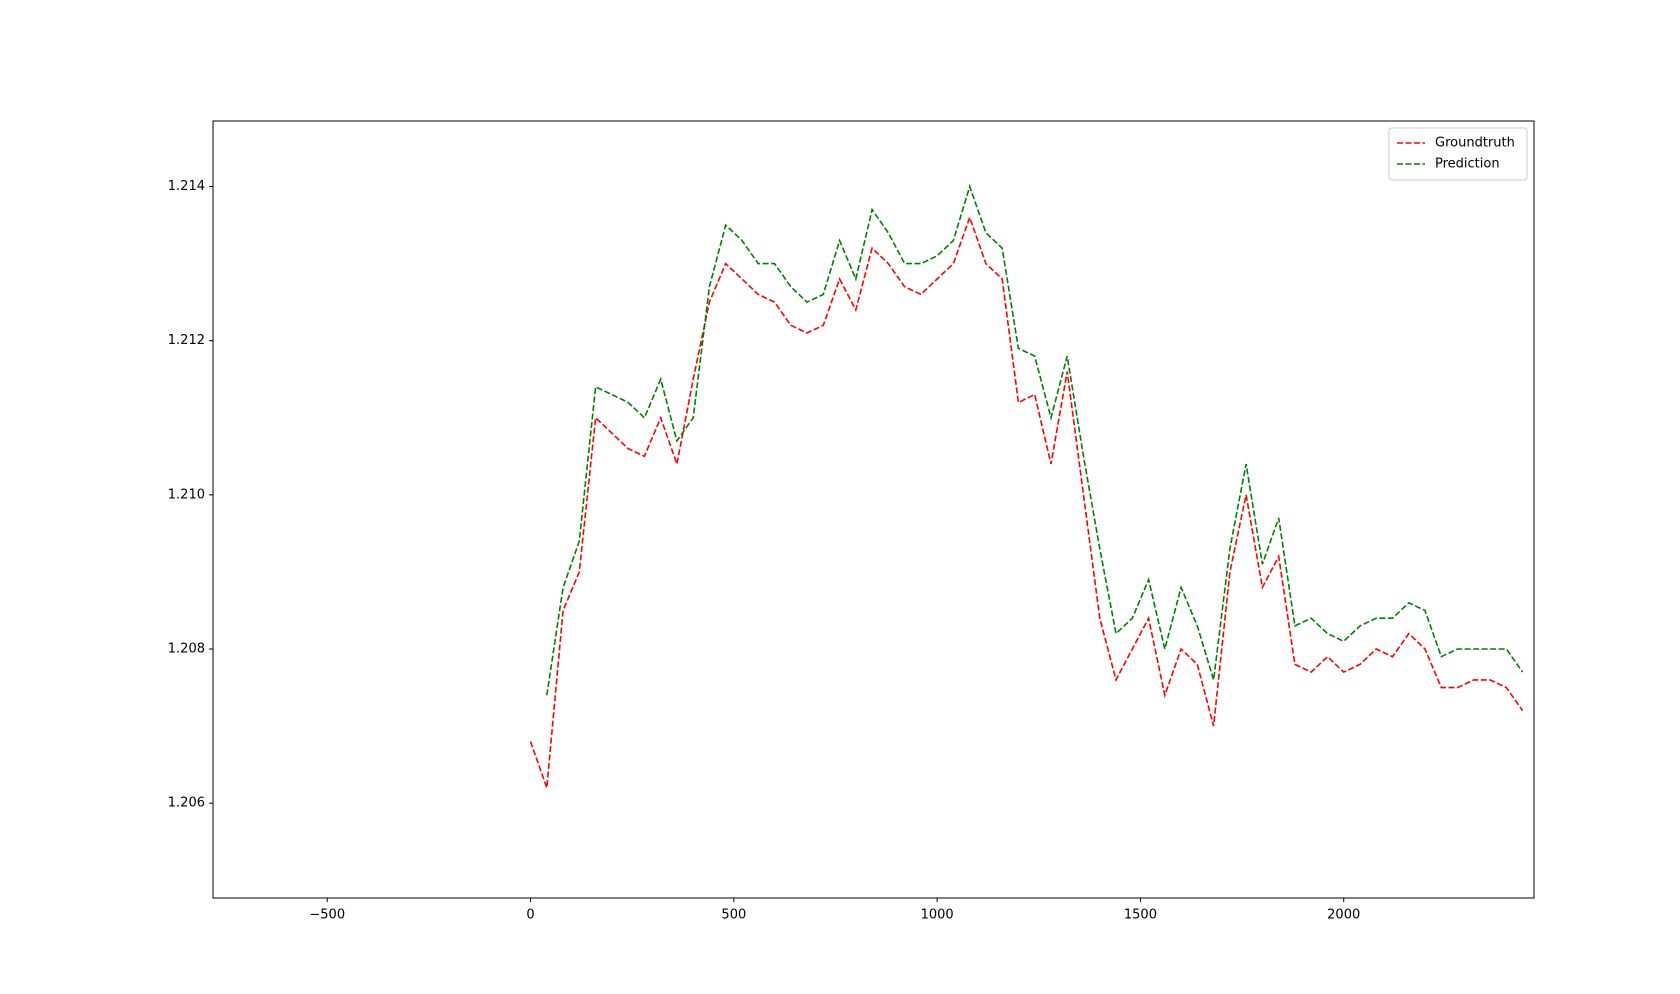 This screenshot has height=994, width=1680. Describe the element at coordinates (186, 340) in the screenshot. I see `y-tick-label: 1.212` at that location.